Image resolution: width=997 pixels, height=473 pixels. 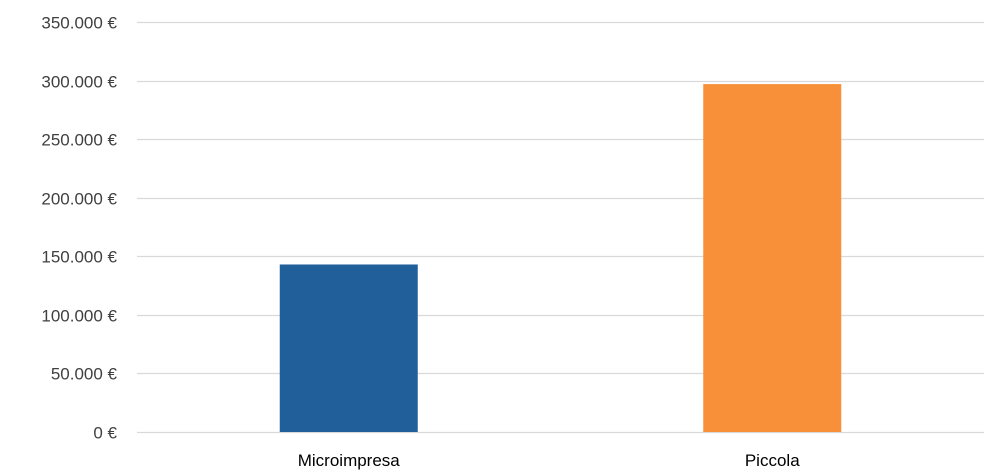 I want to click on bar-piccola, so click(x=772, y=258).